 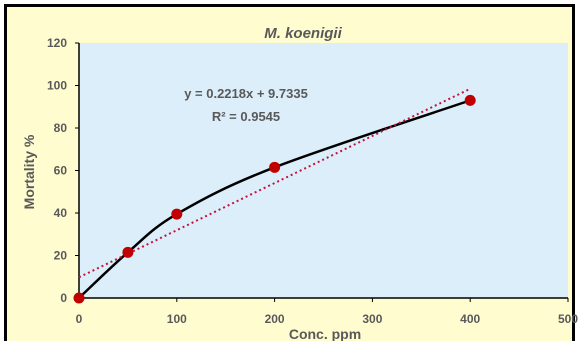 I want to click on y-tick-labels: 0 20 40 60 80 100 120, so click(x=57, y=170).